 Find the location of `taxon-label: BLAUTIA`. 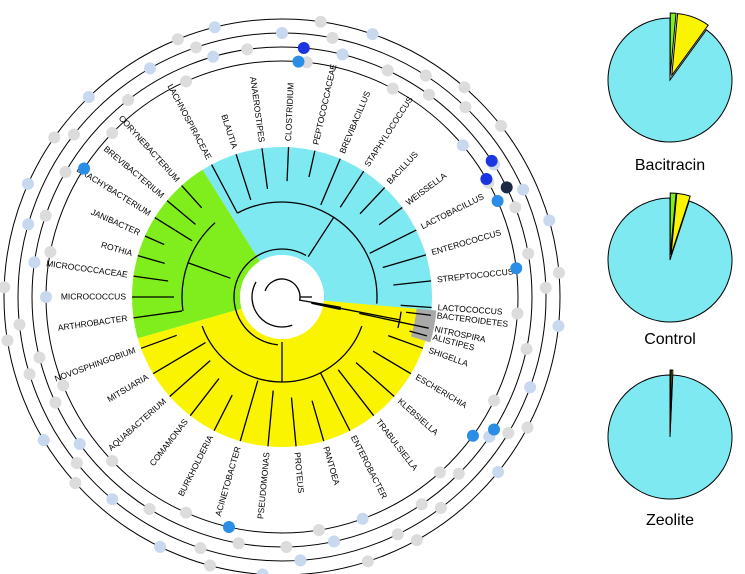

taxon-label: BLAUTIA is located at coordinates (229, 131).